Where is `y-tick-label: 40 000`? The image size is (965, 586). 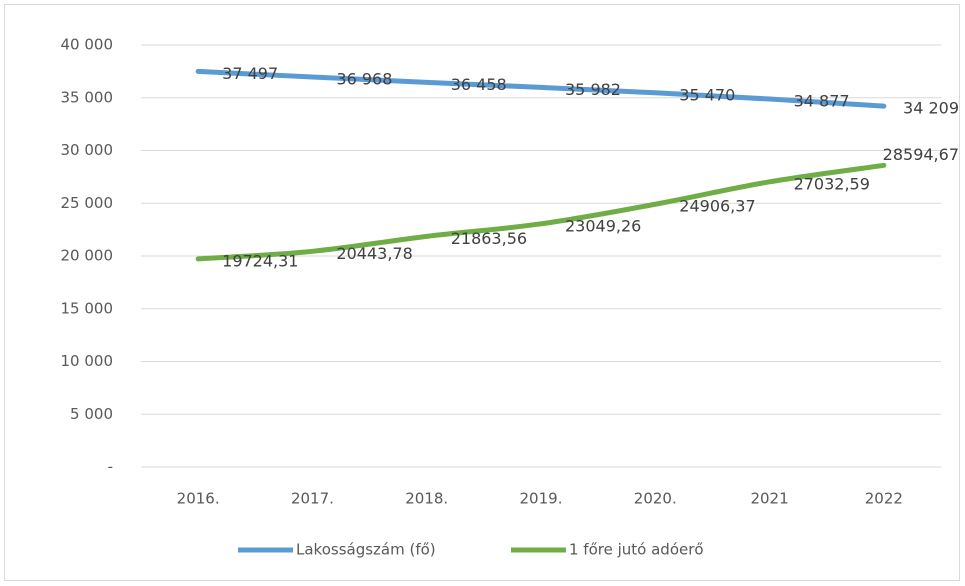
y-tick-label: 40 000 is located at coordinates (87, 45).